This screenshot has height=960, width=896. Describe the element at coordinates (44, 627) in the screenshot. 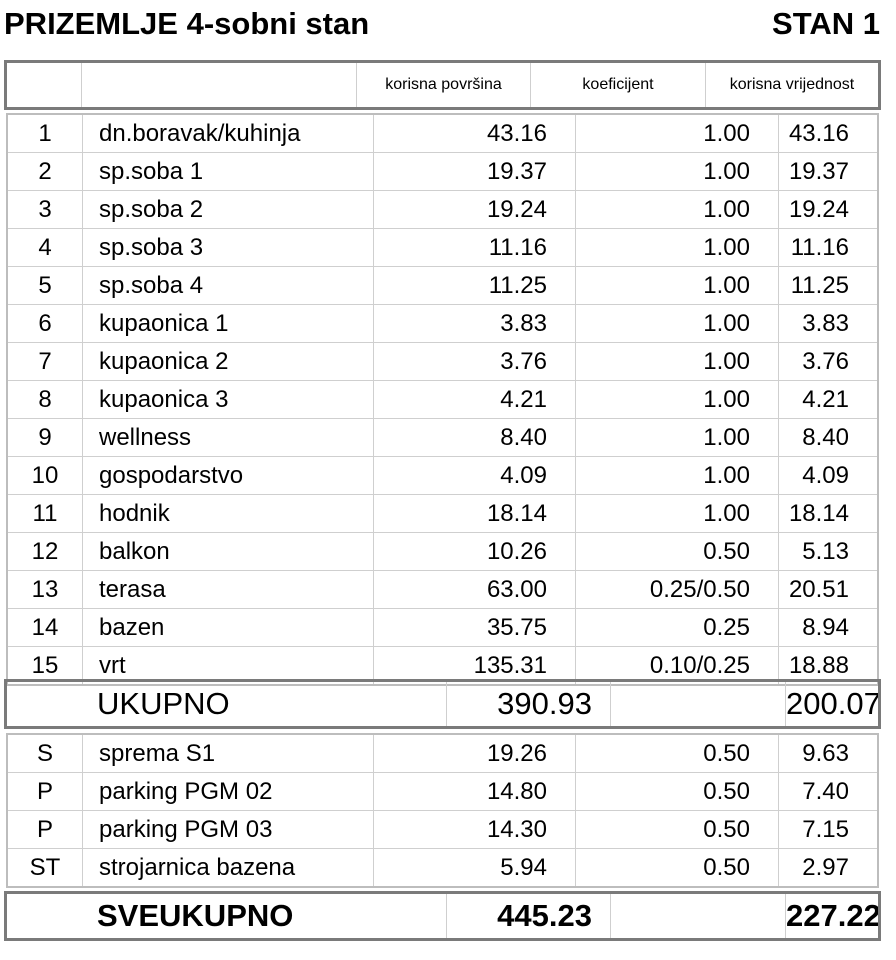

I see `row-number: 14` at that location.